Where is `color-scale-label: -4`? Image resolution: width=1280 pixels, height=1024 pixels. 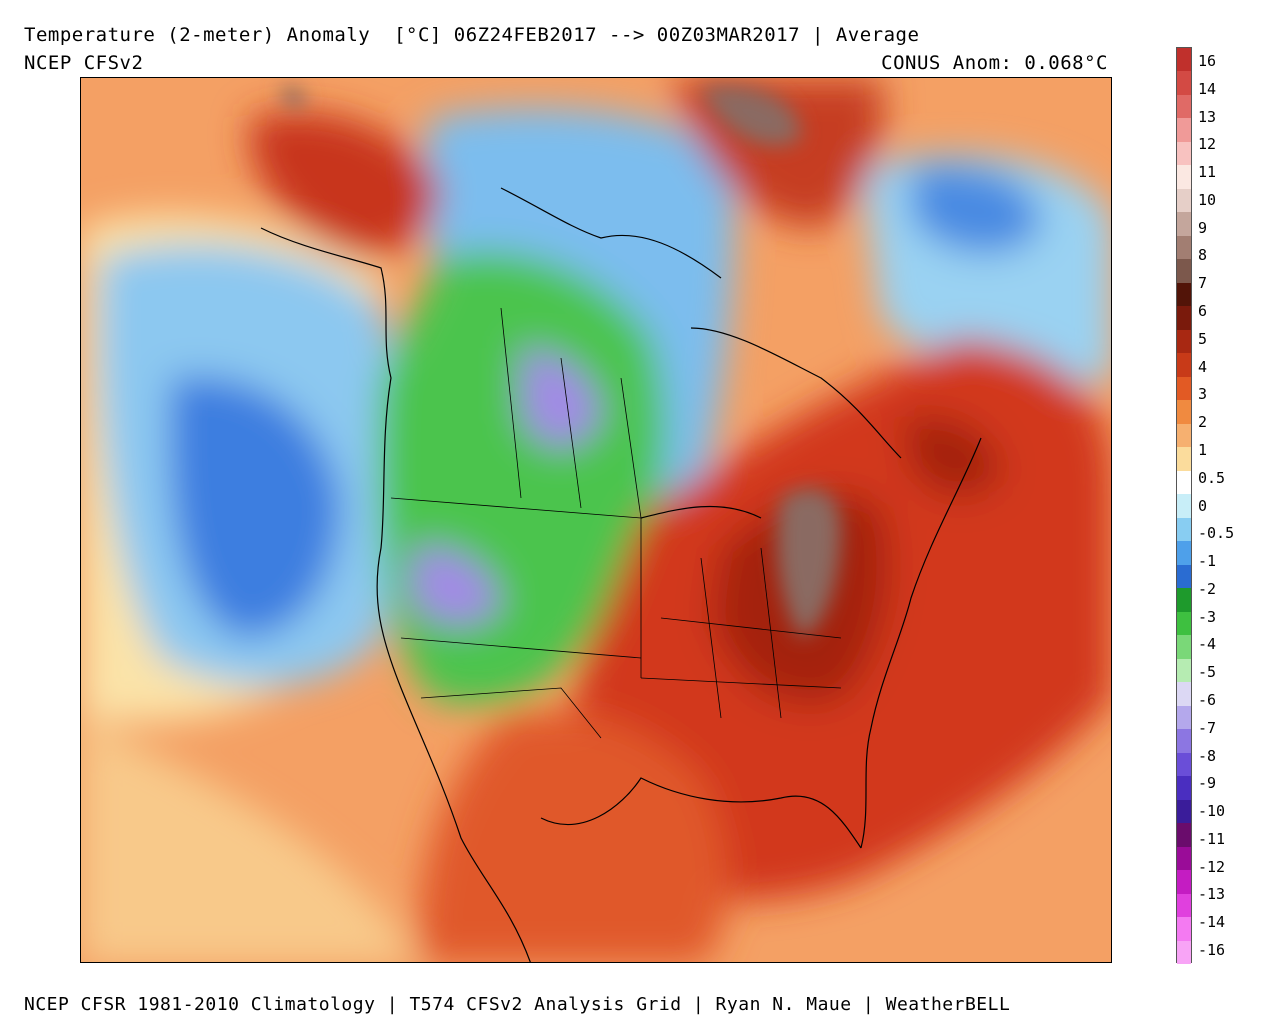 color-scale-label: -4 is located at coordinates (1207, 644).